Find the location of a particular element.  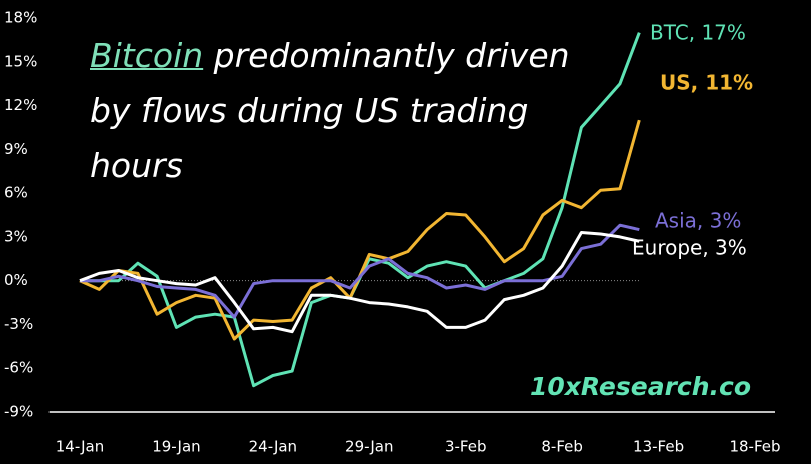

x-tick-label: 13-Feb is located at coordinates (658, 447).